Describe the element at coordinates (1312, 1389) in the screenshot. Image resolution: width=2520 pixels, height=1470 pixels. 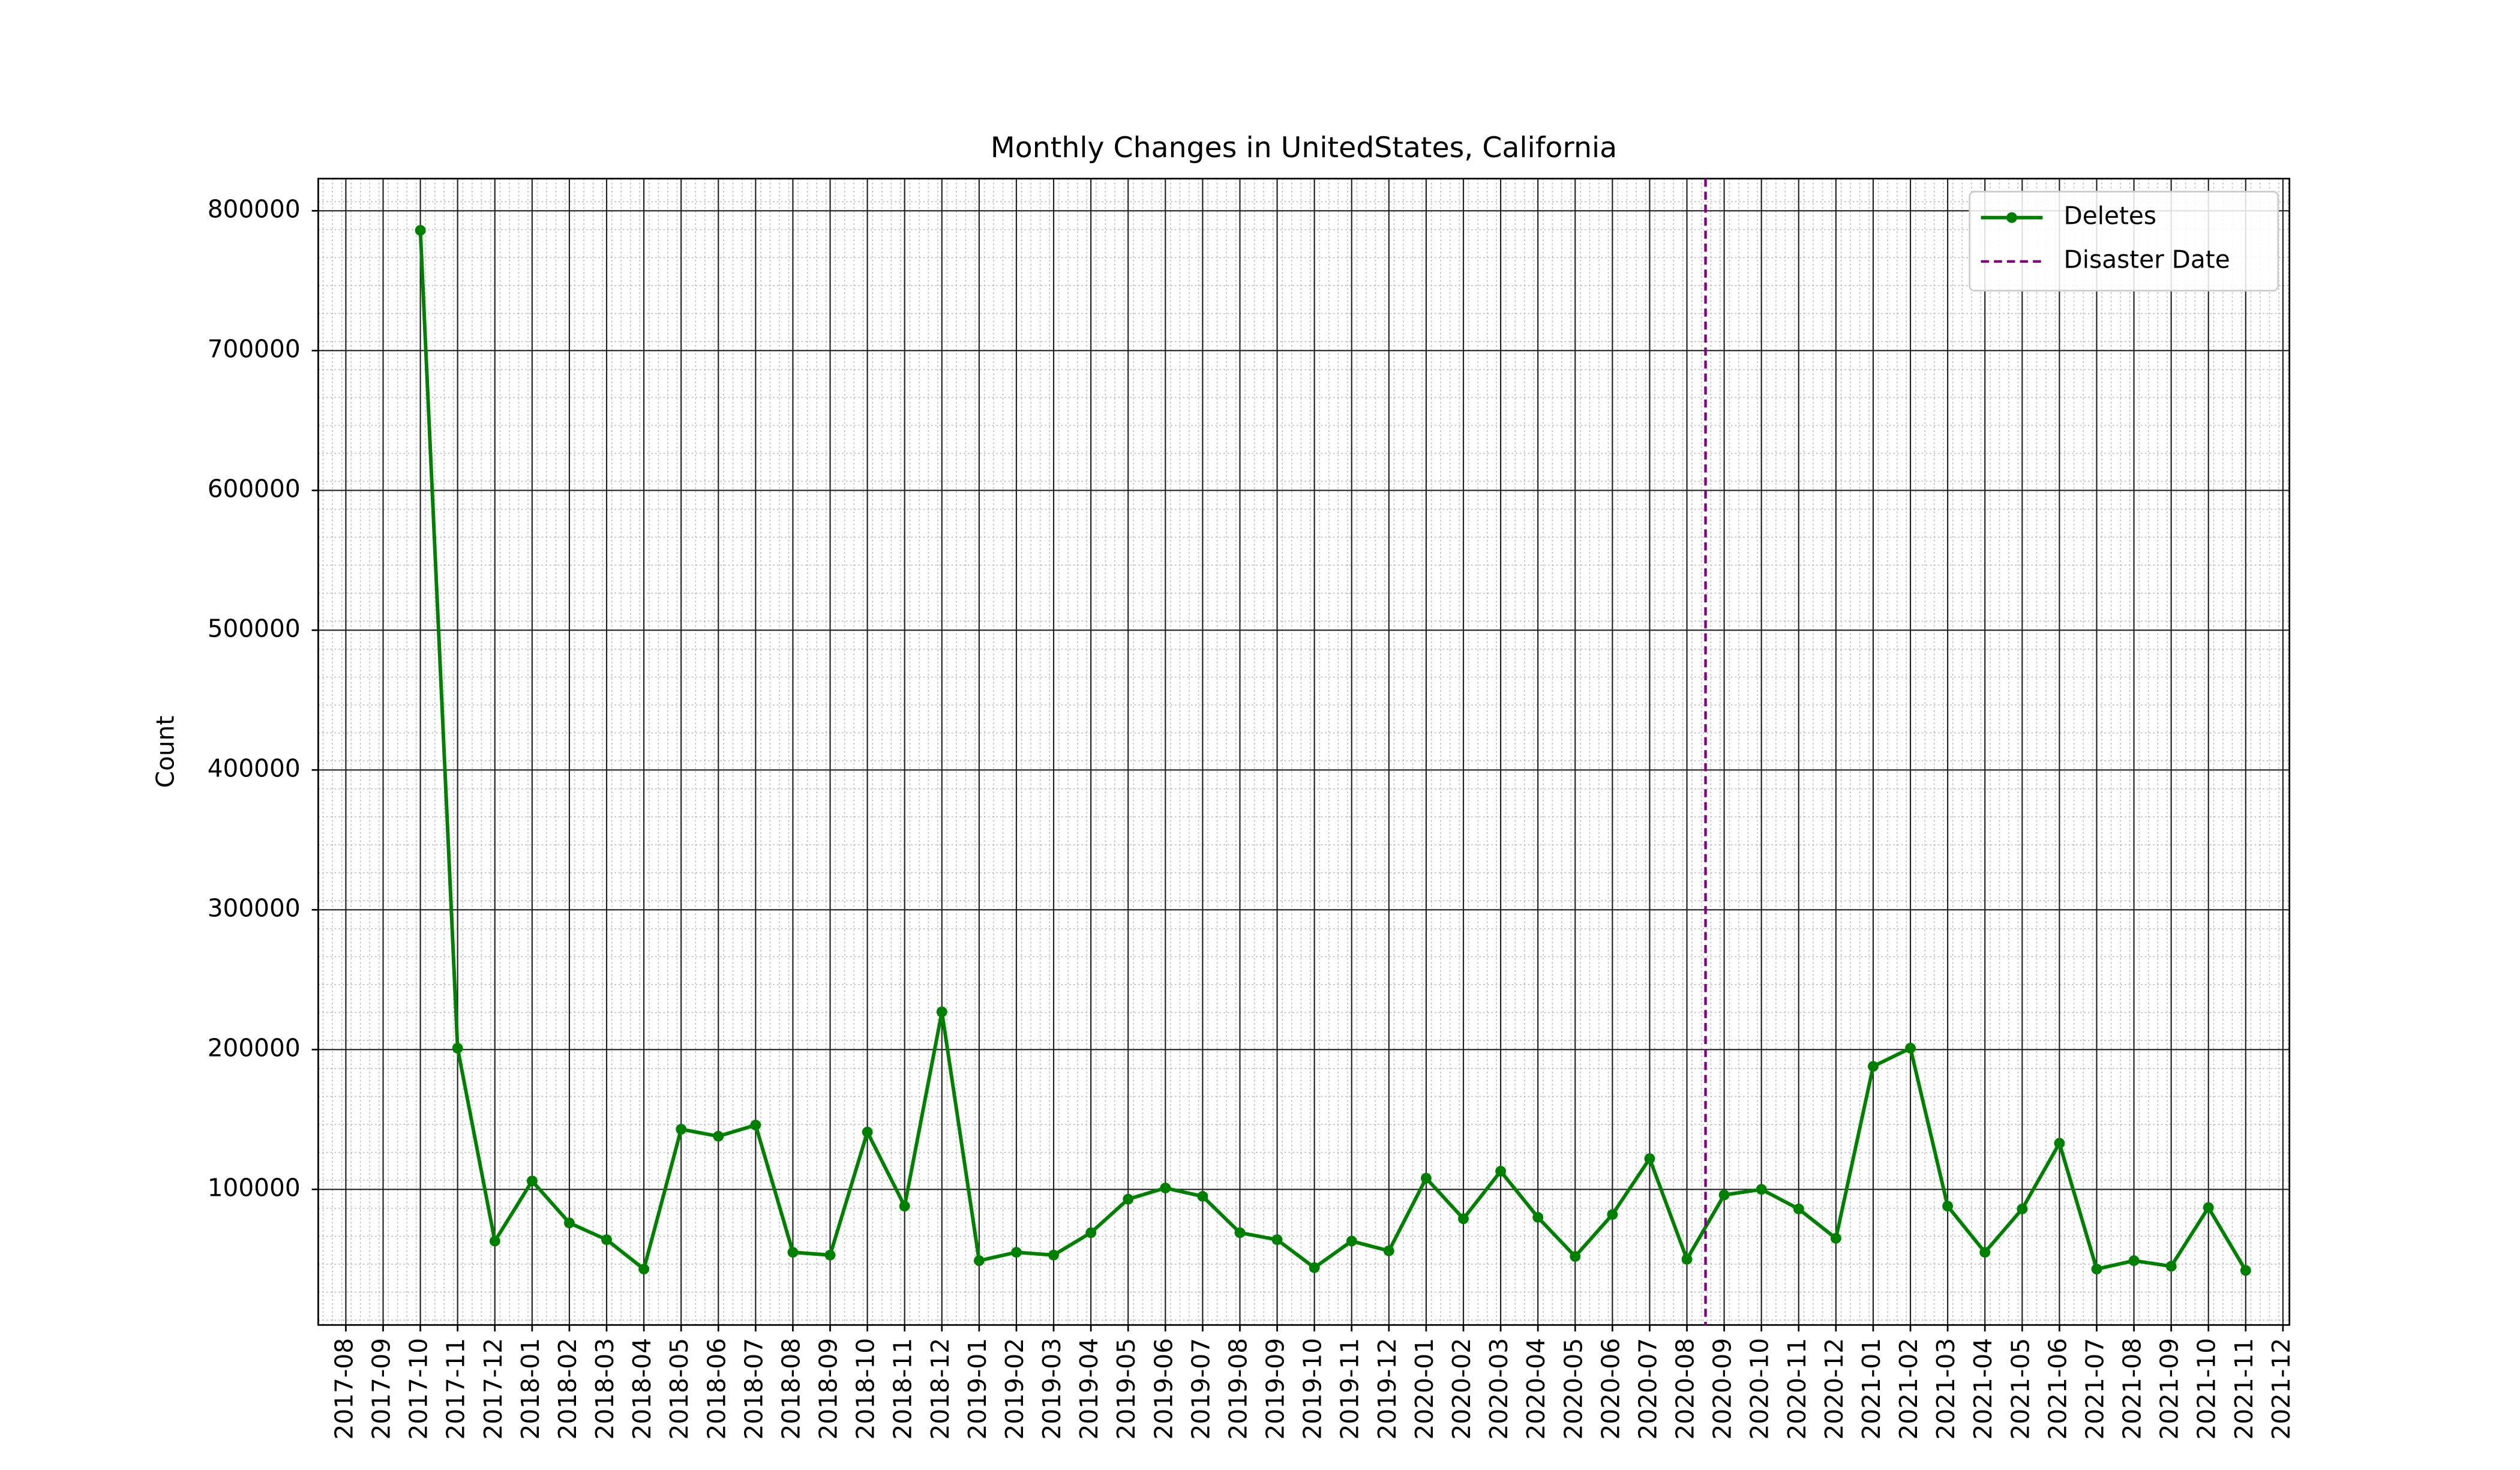
I see `x-tick-label: 2019-10` at that location.